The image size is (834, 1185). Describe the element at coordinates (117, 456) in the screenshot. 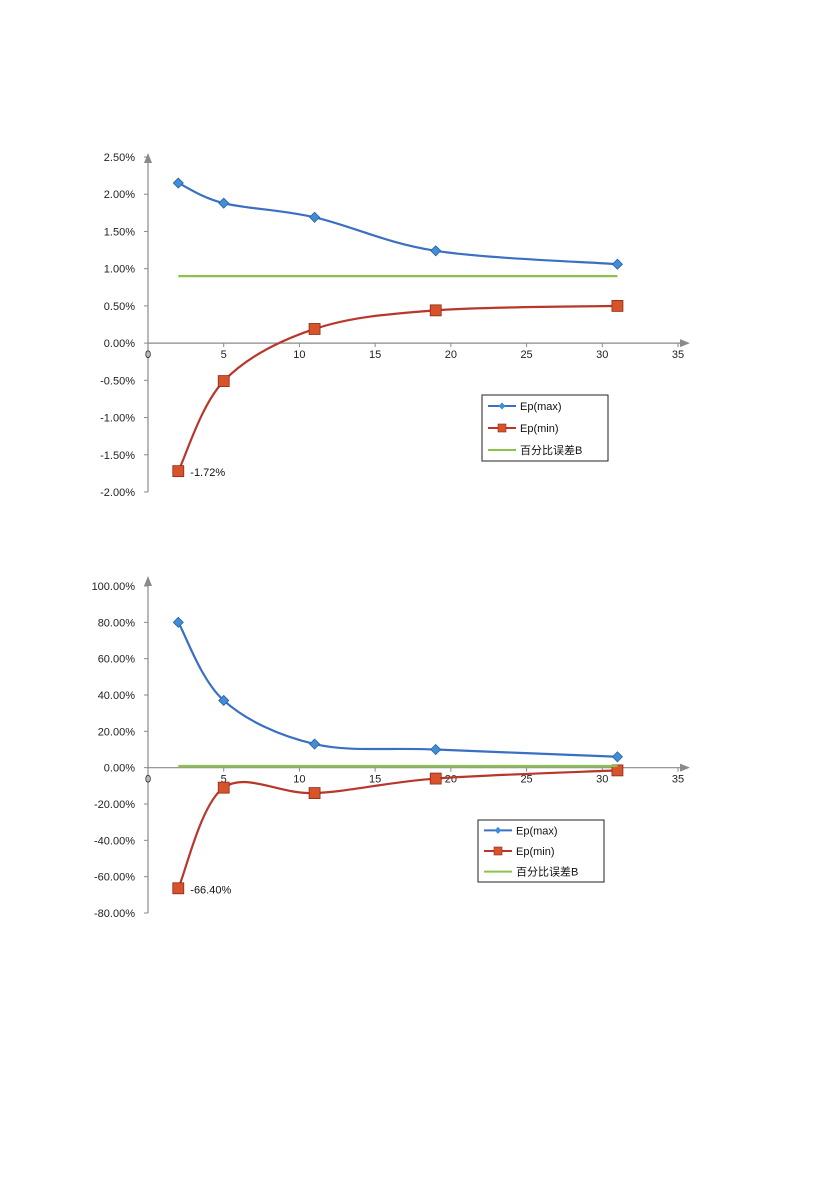

I see `y-tick-label: -1.50%` at that location.